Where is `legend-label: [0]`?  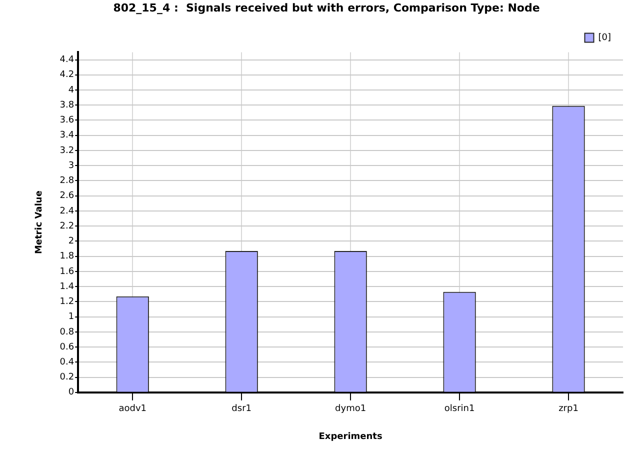
legend-label: [0] is located at coordinates (604, 38).